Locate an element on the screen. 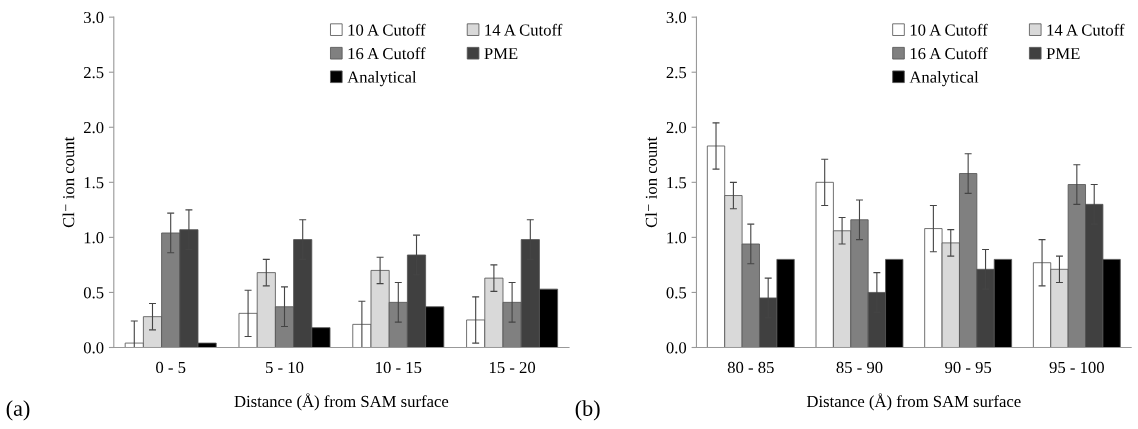 This screenshot has width=1138, height=429. x-tick-label: 5 - 10 is located at coordinates (285, 367).